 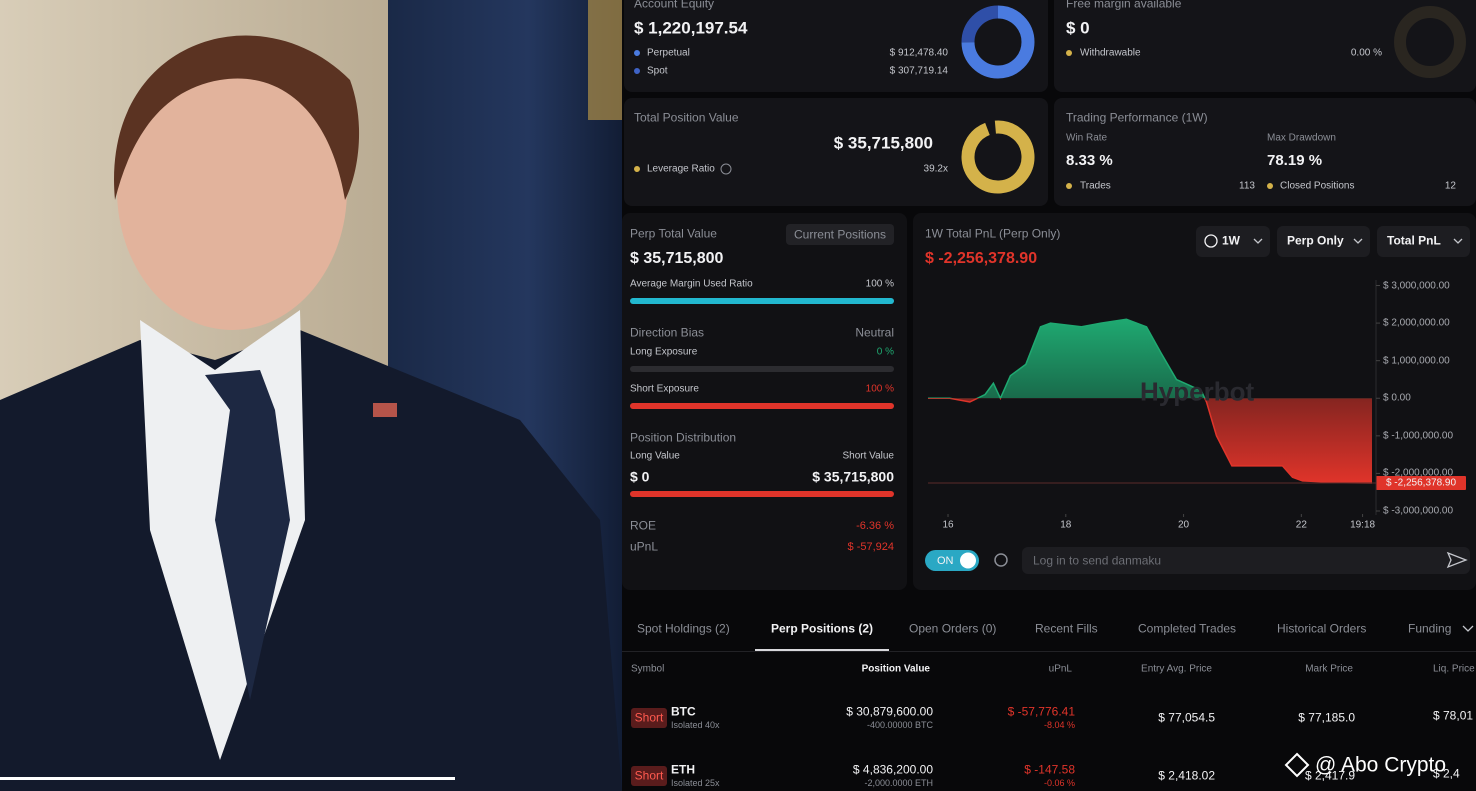 What do you see at coordinates (1418, 436) in the screenshot?
I see `y-tick-label: $ -1,000,000.00` at bounding box center [1418, 436].